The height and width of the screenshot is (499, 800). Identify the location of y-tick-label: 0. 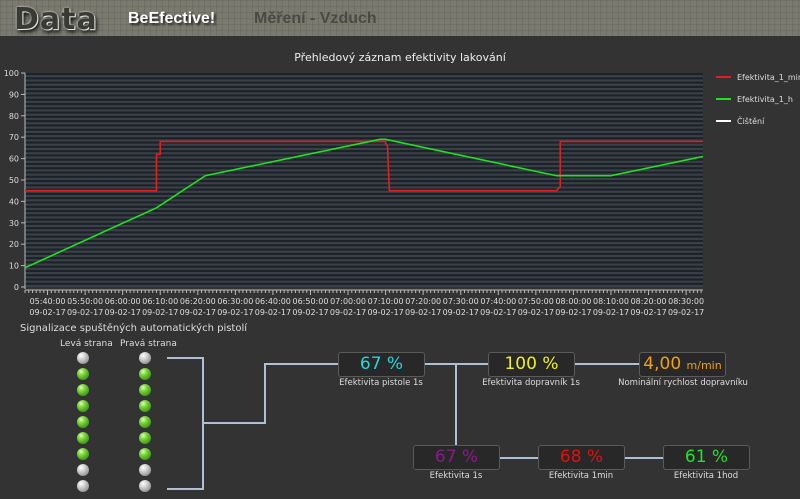
(16, 287).